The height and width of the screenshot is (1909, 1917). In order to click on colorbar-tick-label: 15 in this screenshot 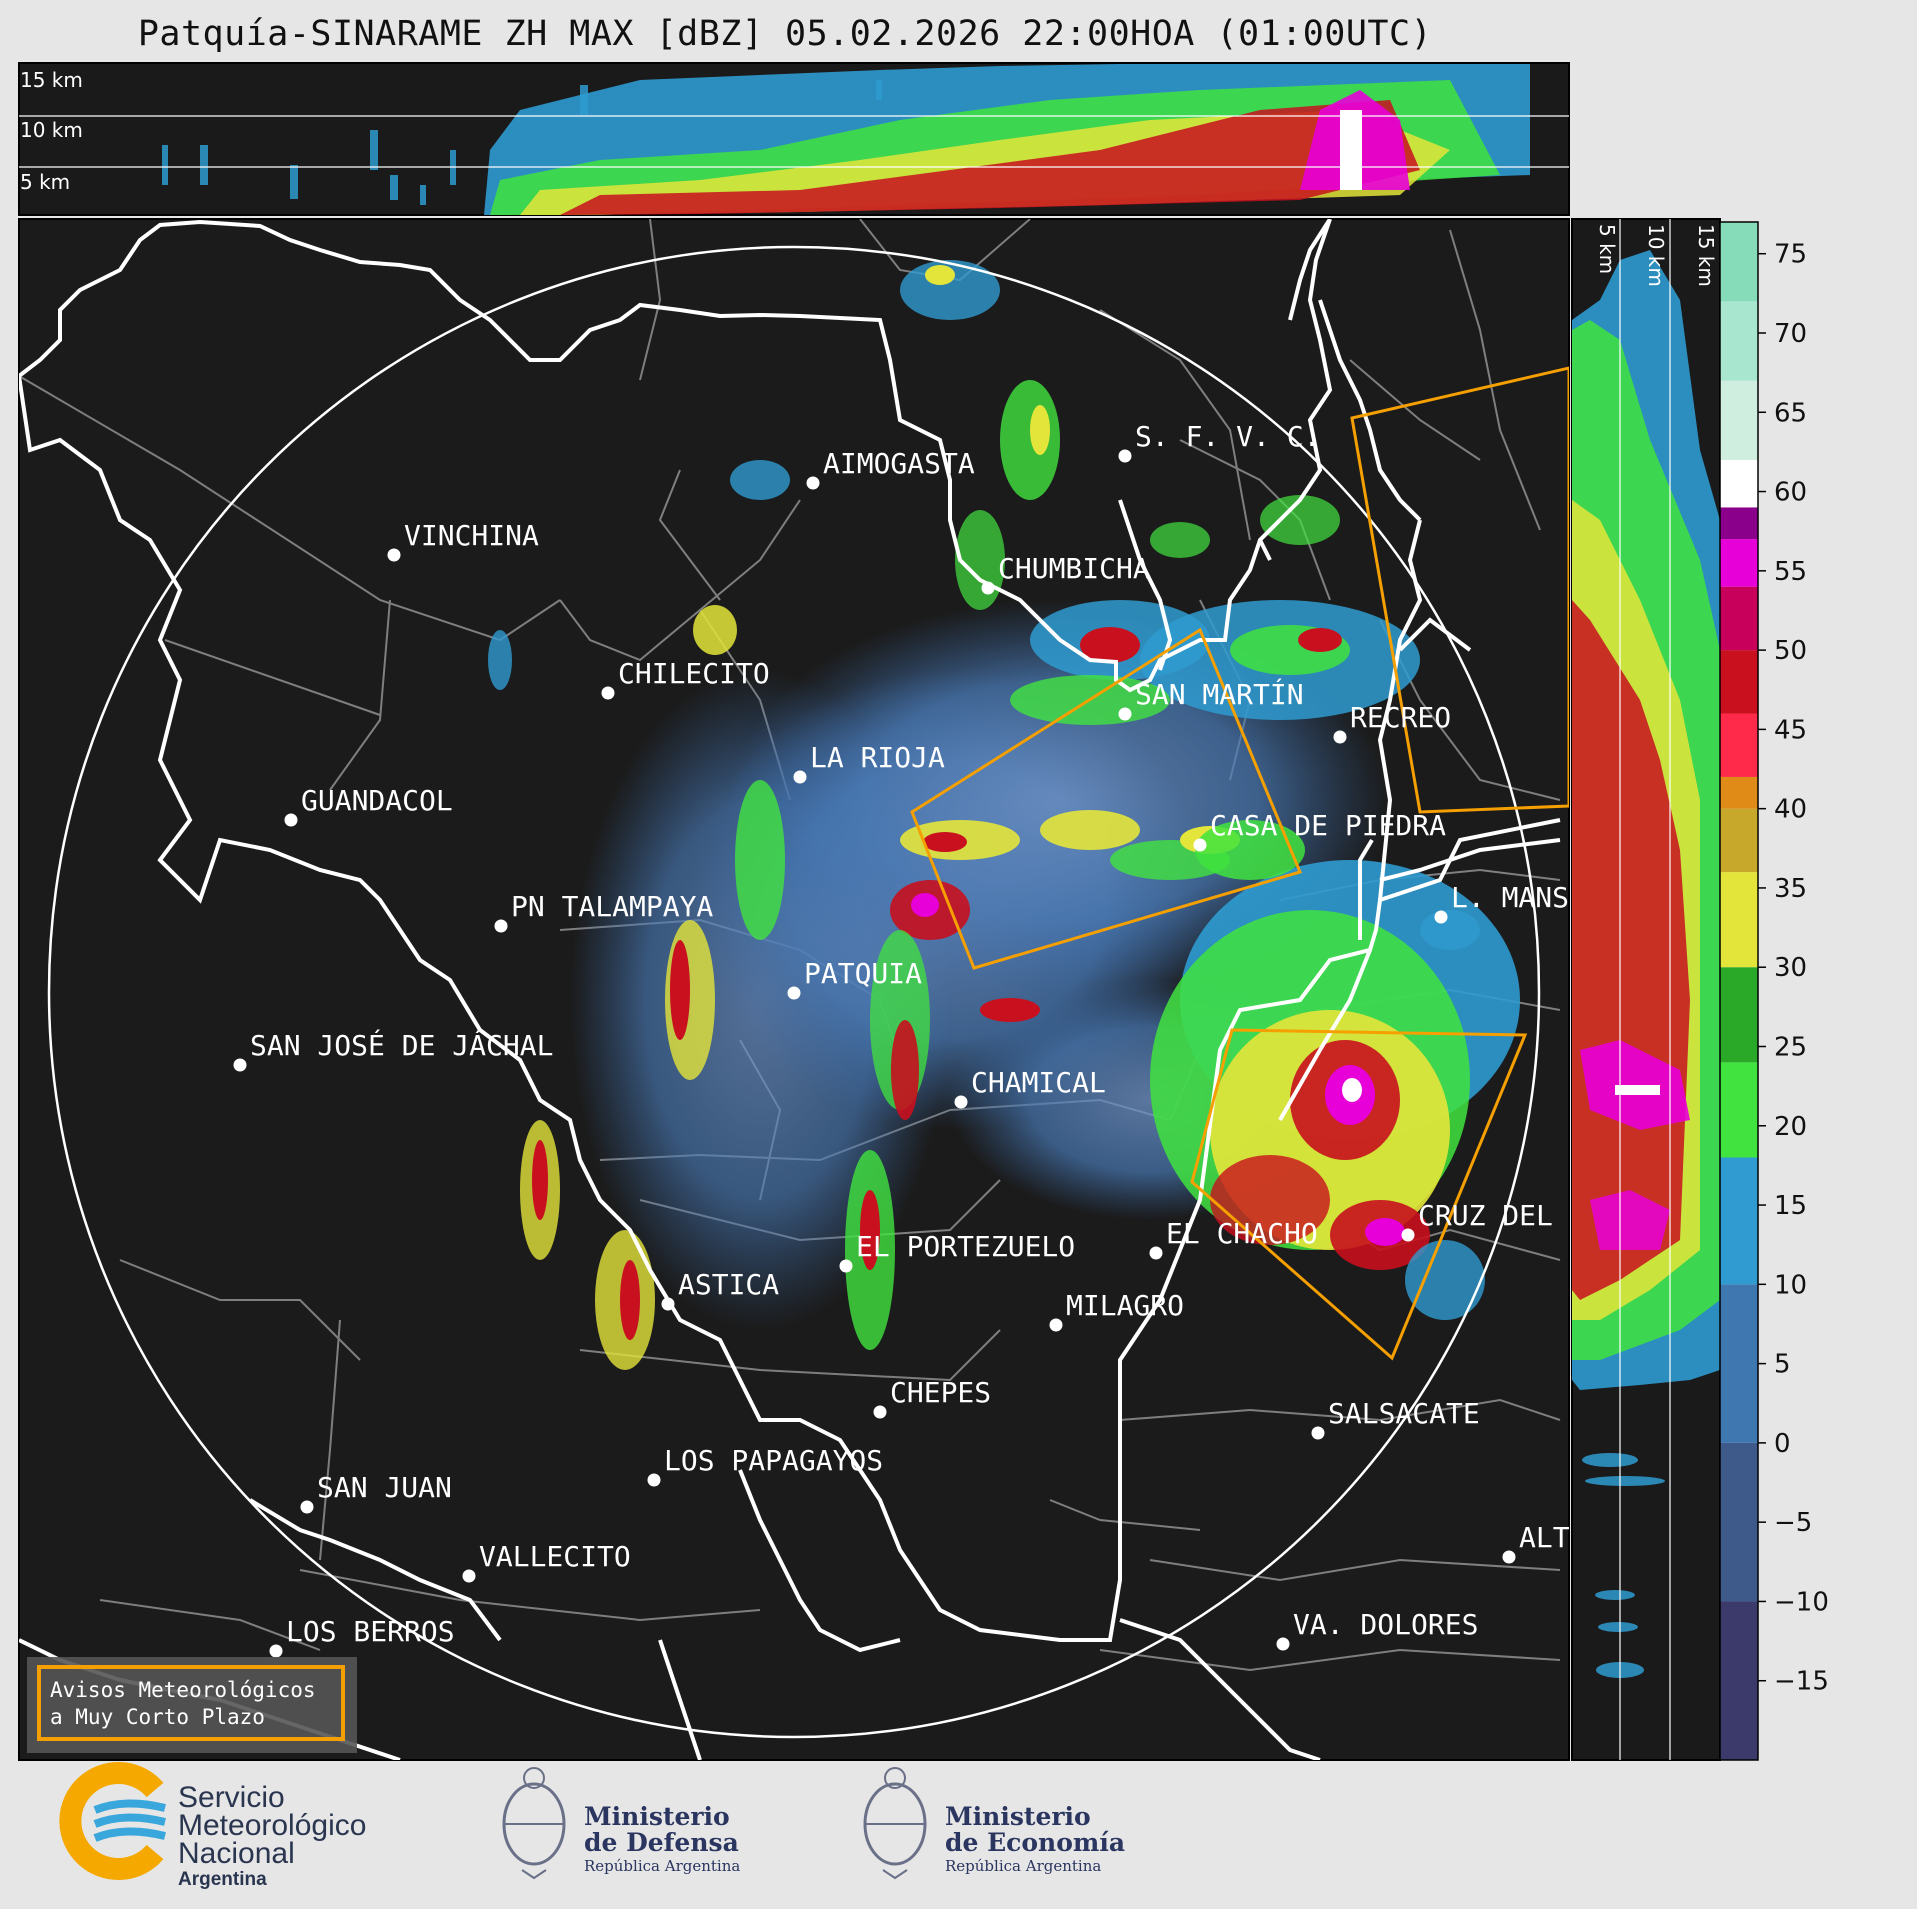, I will do `click(1790, 1206)`.